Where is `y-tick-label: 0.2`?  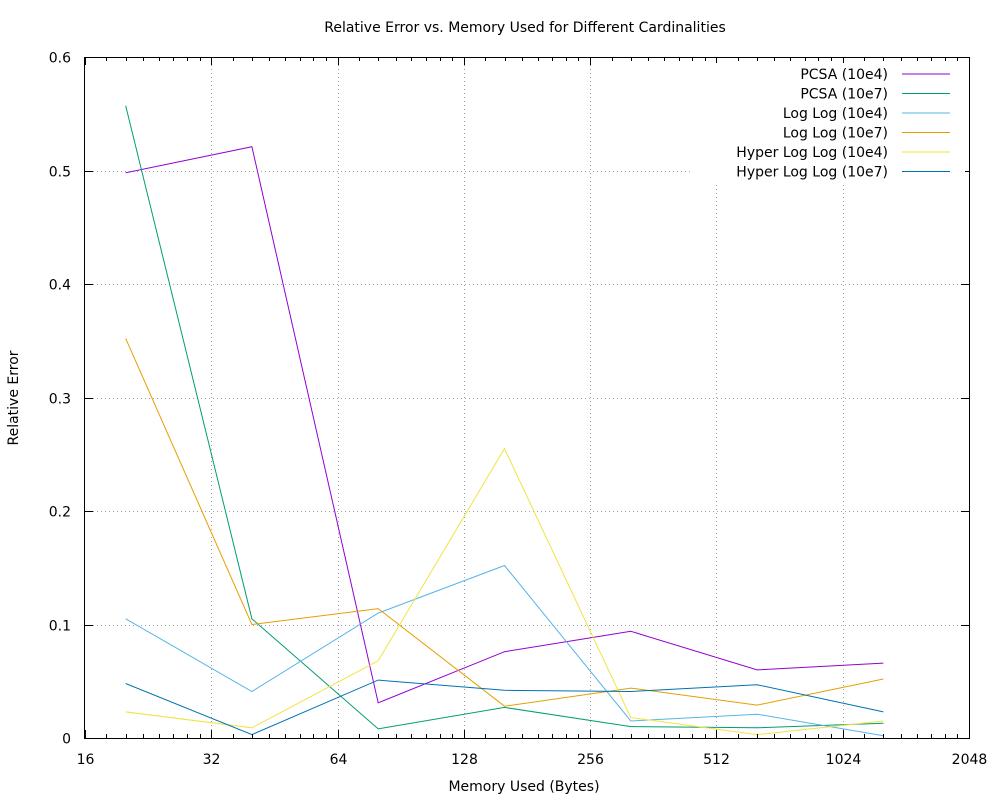 y-tick-label: 0.2 is located at coordinates (60, 513).